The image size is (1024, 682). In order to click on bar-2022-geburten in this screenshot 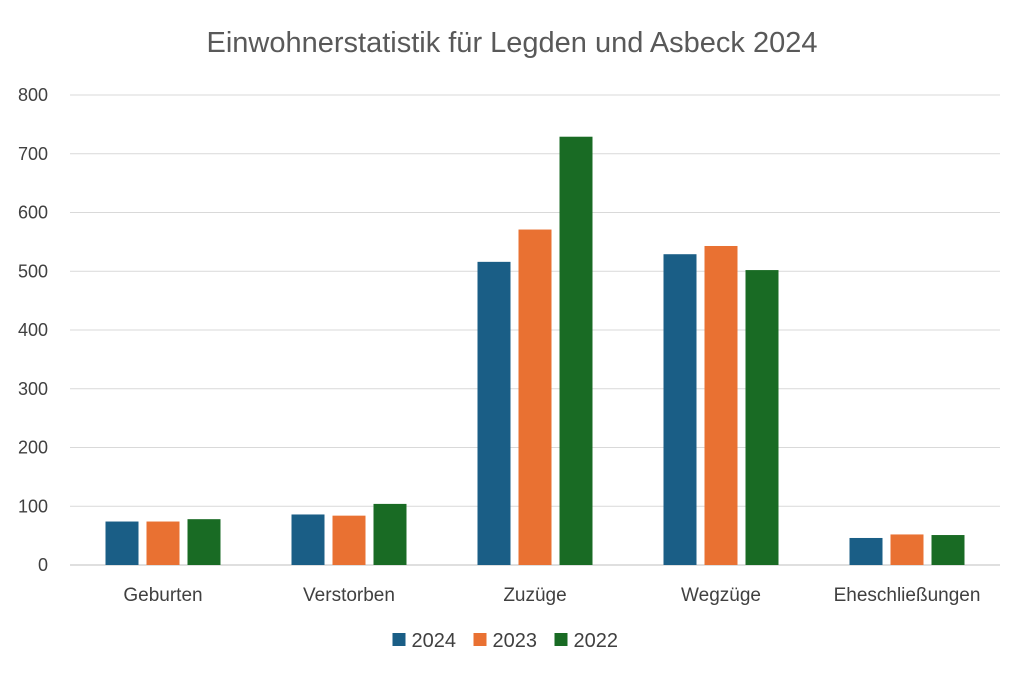, I will do `click(204, 542)`.